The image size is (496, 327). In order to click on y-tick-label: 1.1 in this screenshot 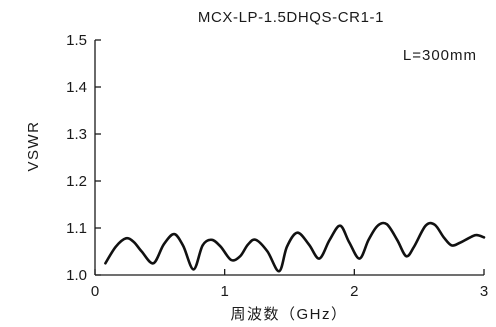, I will do `click(76, 228)`.